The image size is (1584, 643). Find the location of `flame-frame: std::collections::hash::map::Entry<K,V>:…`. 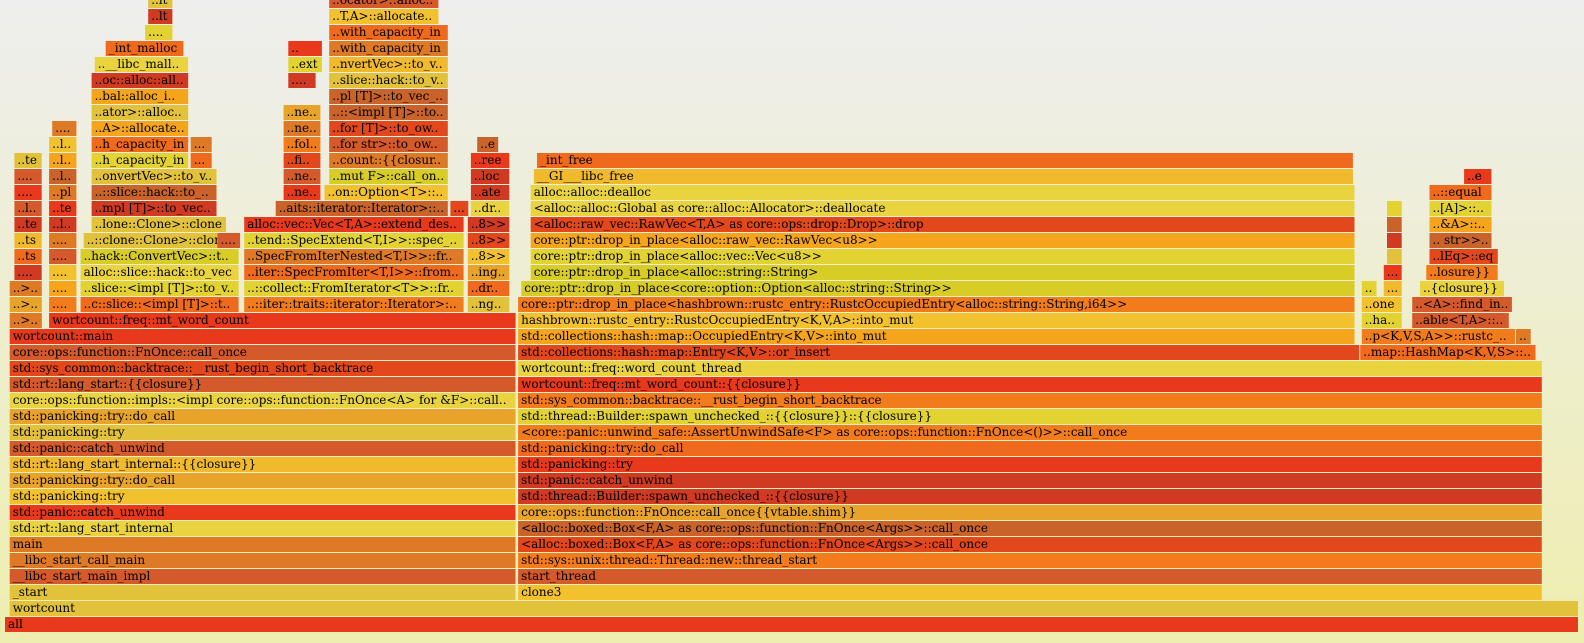

flame-frame: std::collections::hash::map::Entry<K,V>:… is located at coordinates (939, 352).